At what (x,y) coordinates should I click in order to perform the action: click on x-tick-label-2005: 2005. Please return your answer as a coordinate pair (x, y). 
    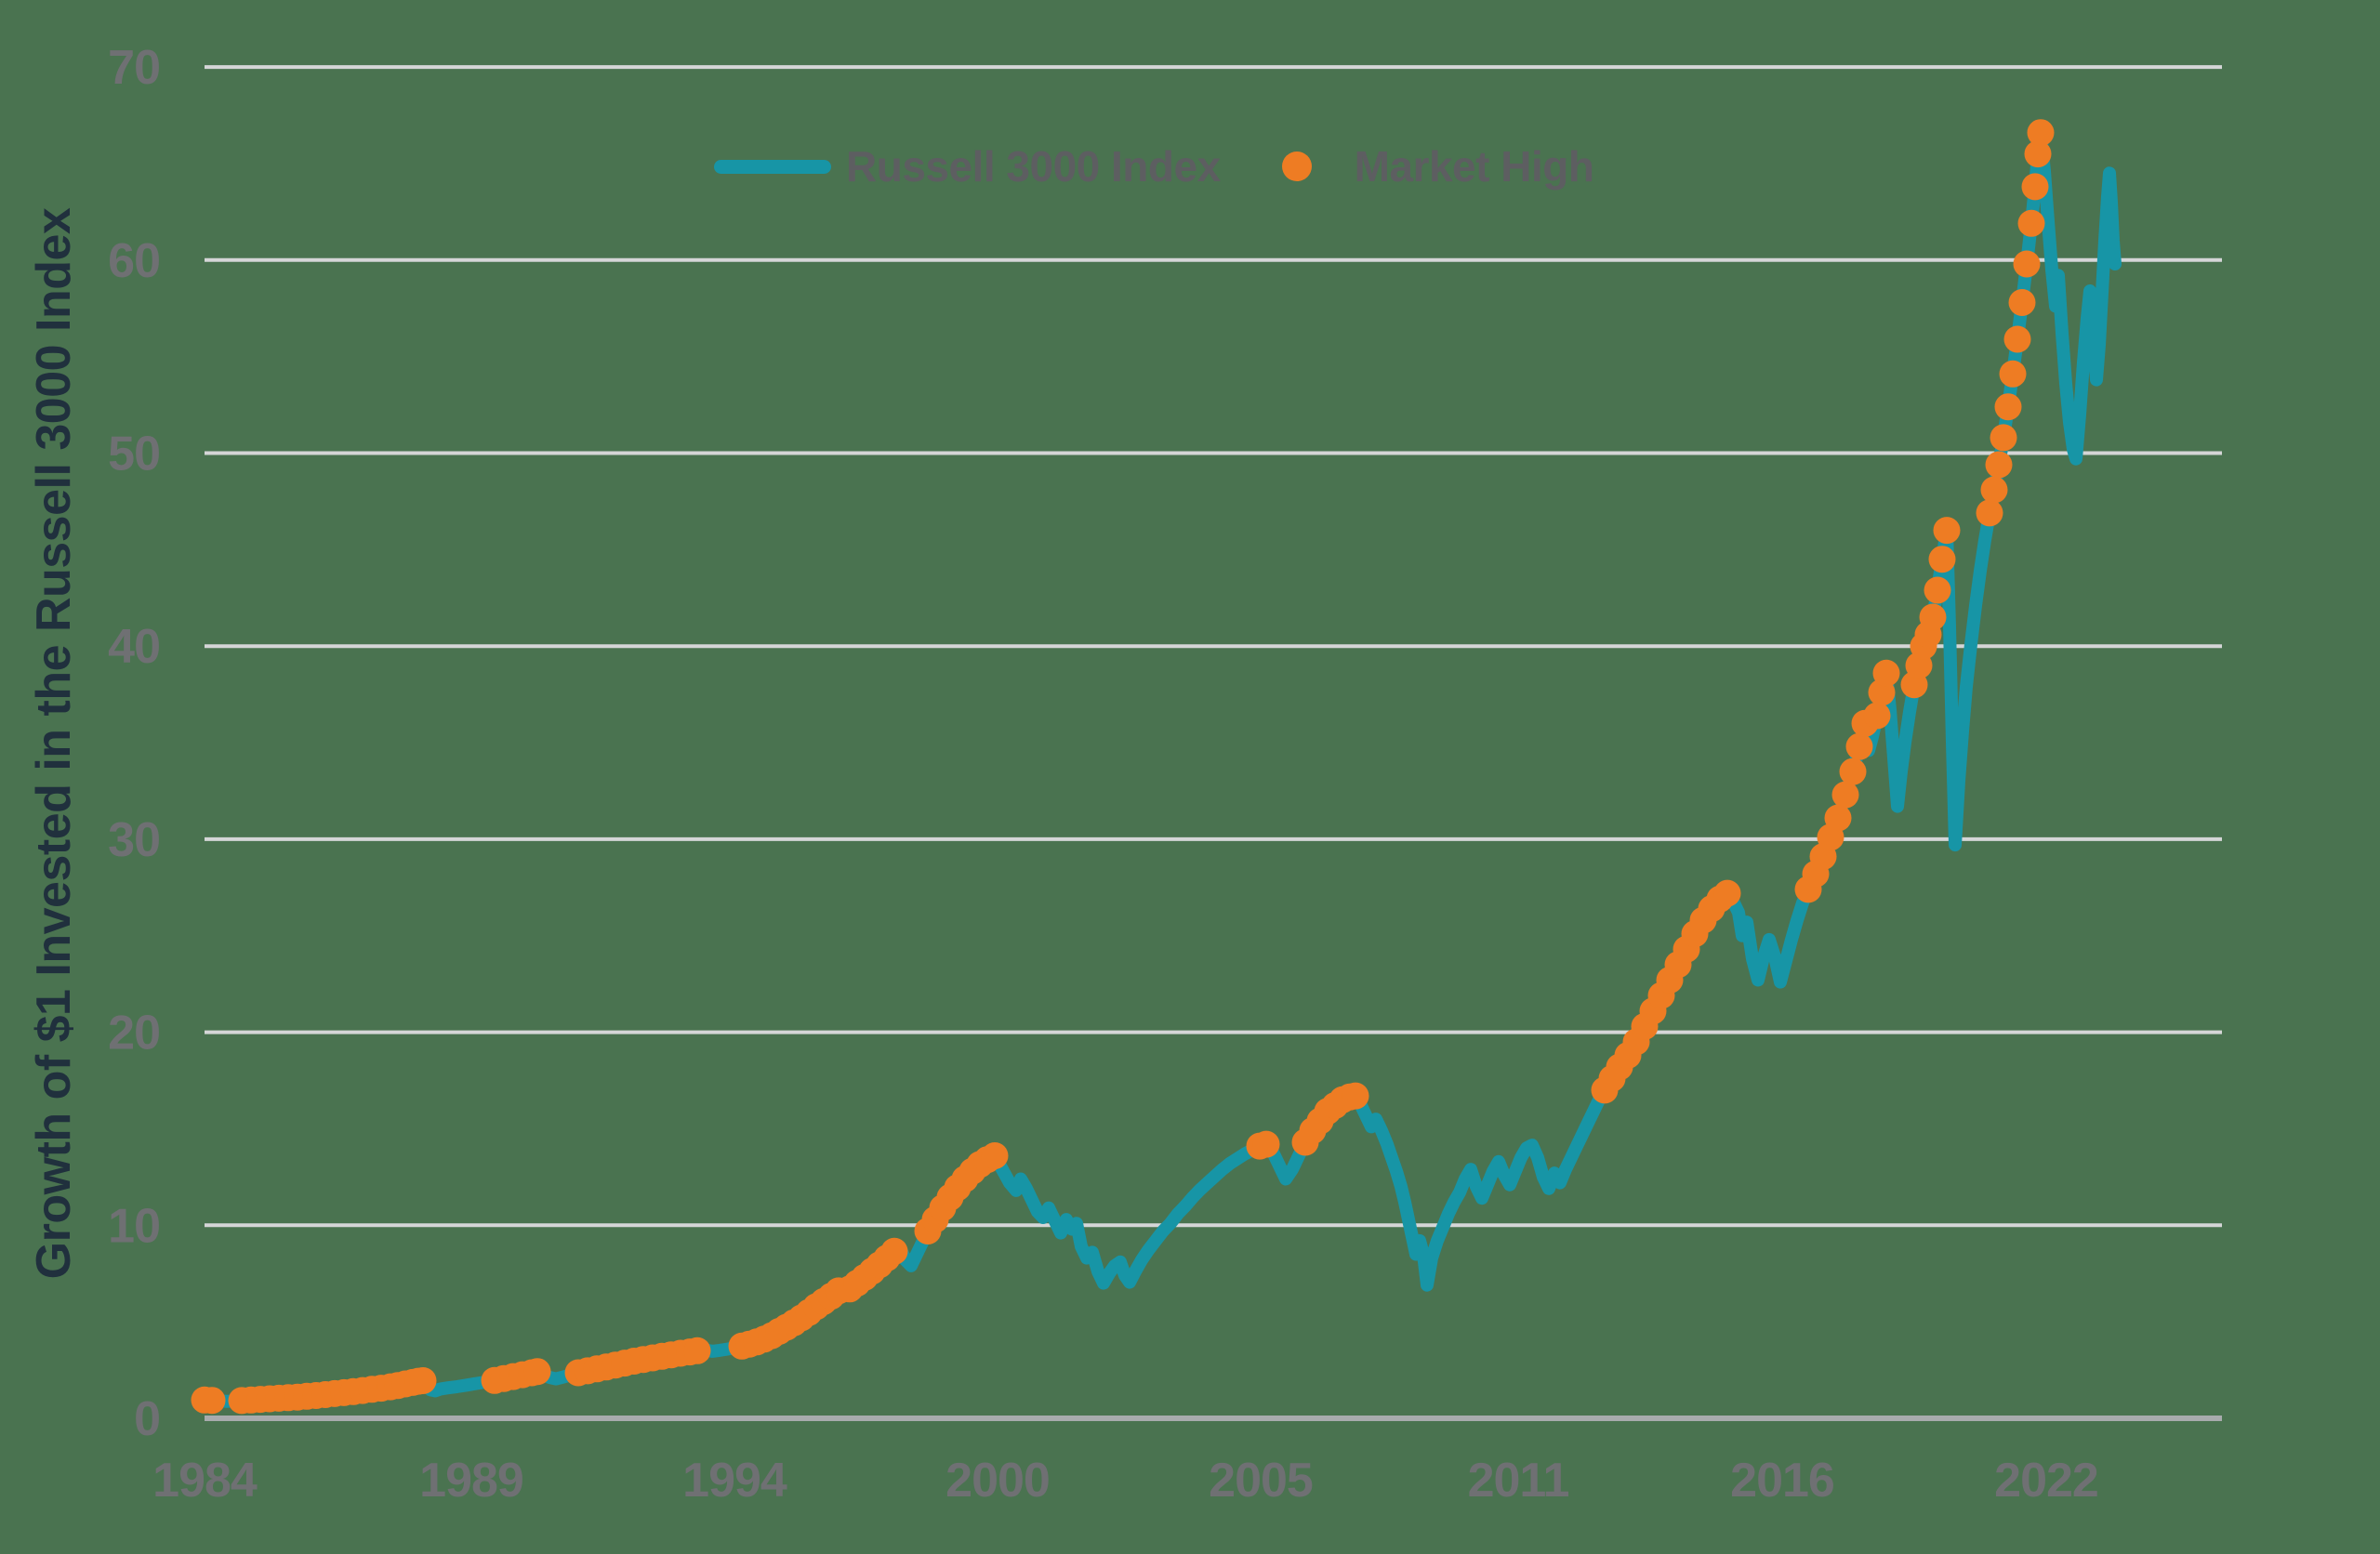
    Looking at the image, I should click on (1261, 1481).